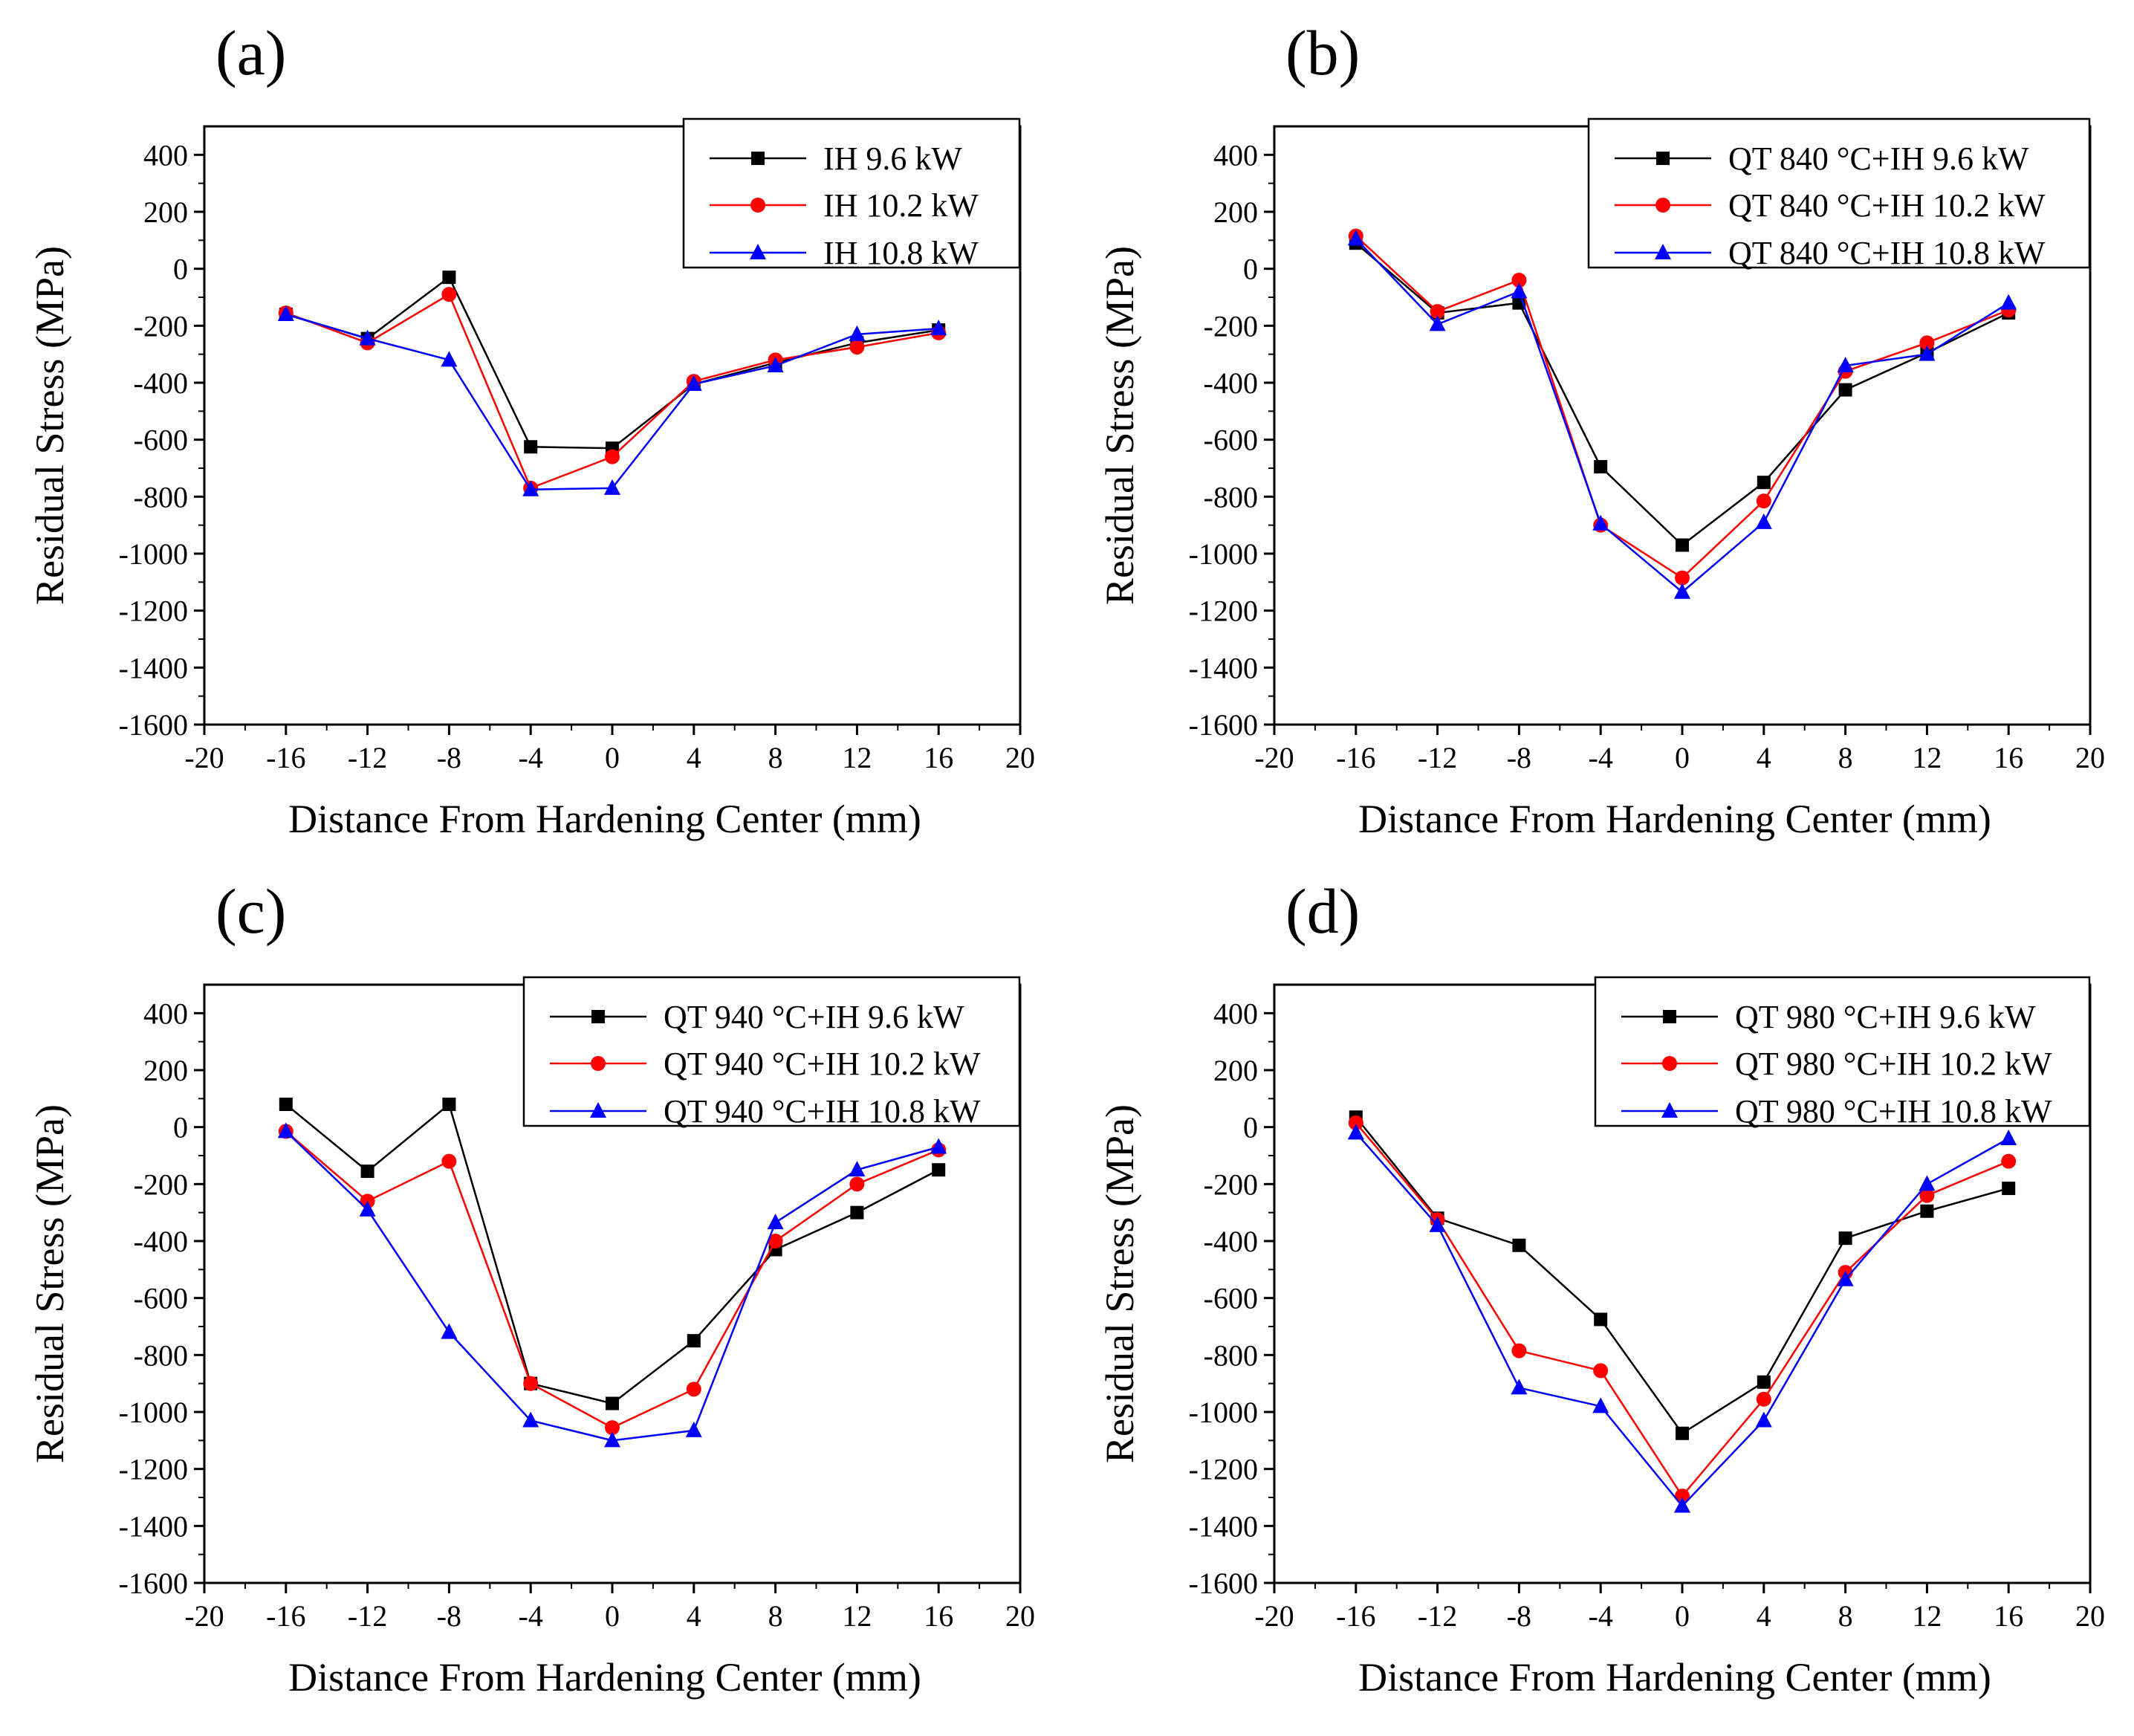 The height and width of the screenshot is (1736, 2134). I want to click on legend-label: IH 10.2 kW, so click(901, 205).